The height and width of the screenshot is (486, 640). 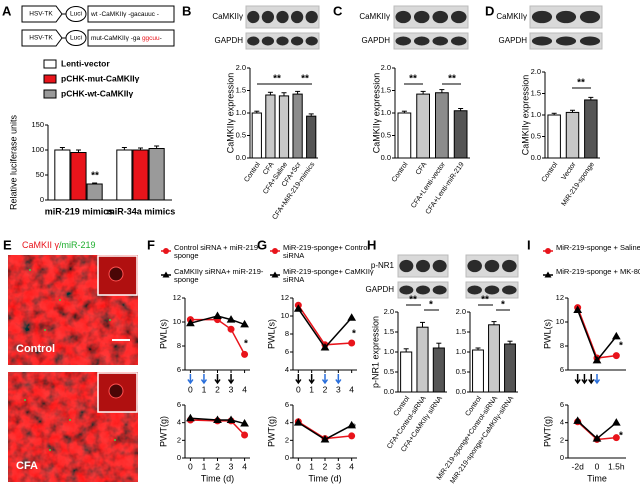 What do you see at coordinates (383, 265) in the screenshot?
I see `blot-label: p-NR1` at bounding box center [383, 265].